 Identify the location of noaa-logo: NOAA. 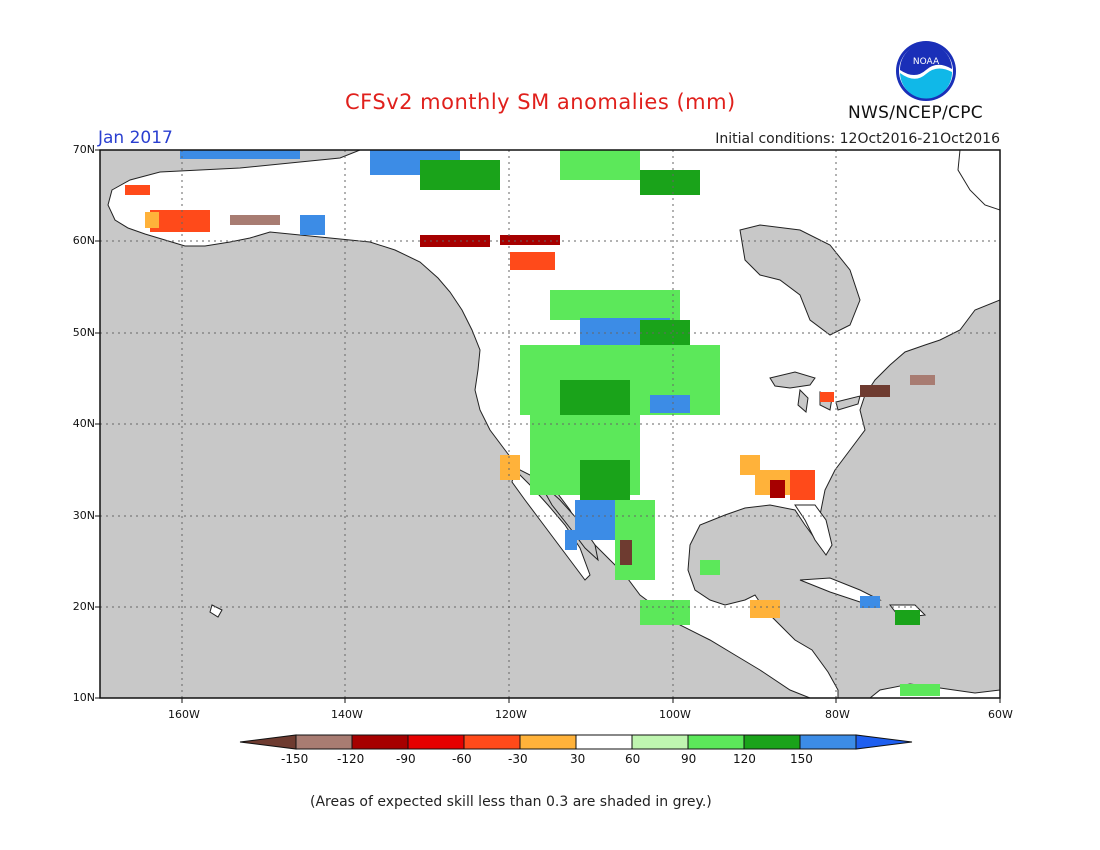
(926, 71).